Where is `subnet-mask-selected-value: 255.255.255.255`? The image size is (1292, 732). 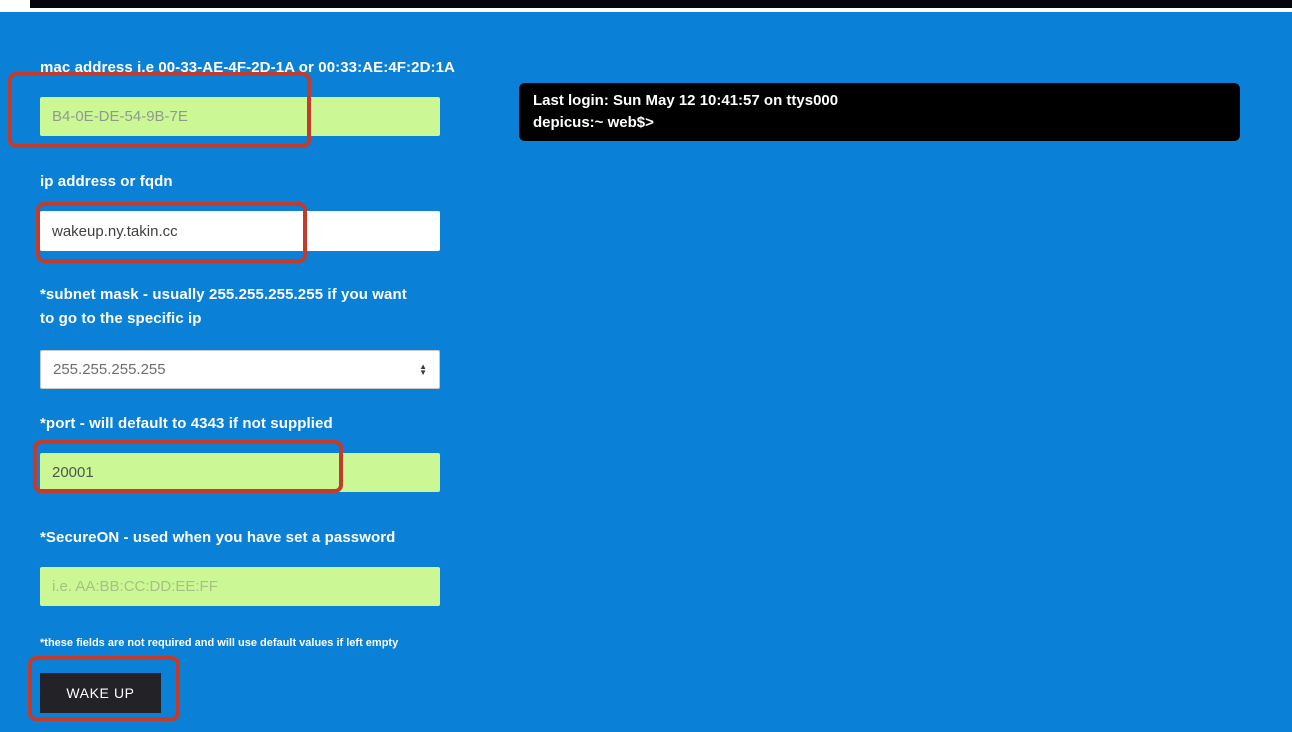 subnet-mask-selected-value: 255.255.255.255 is located at coordinates (109, 369).